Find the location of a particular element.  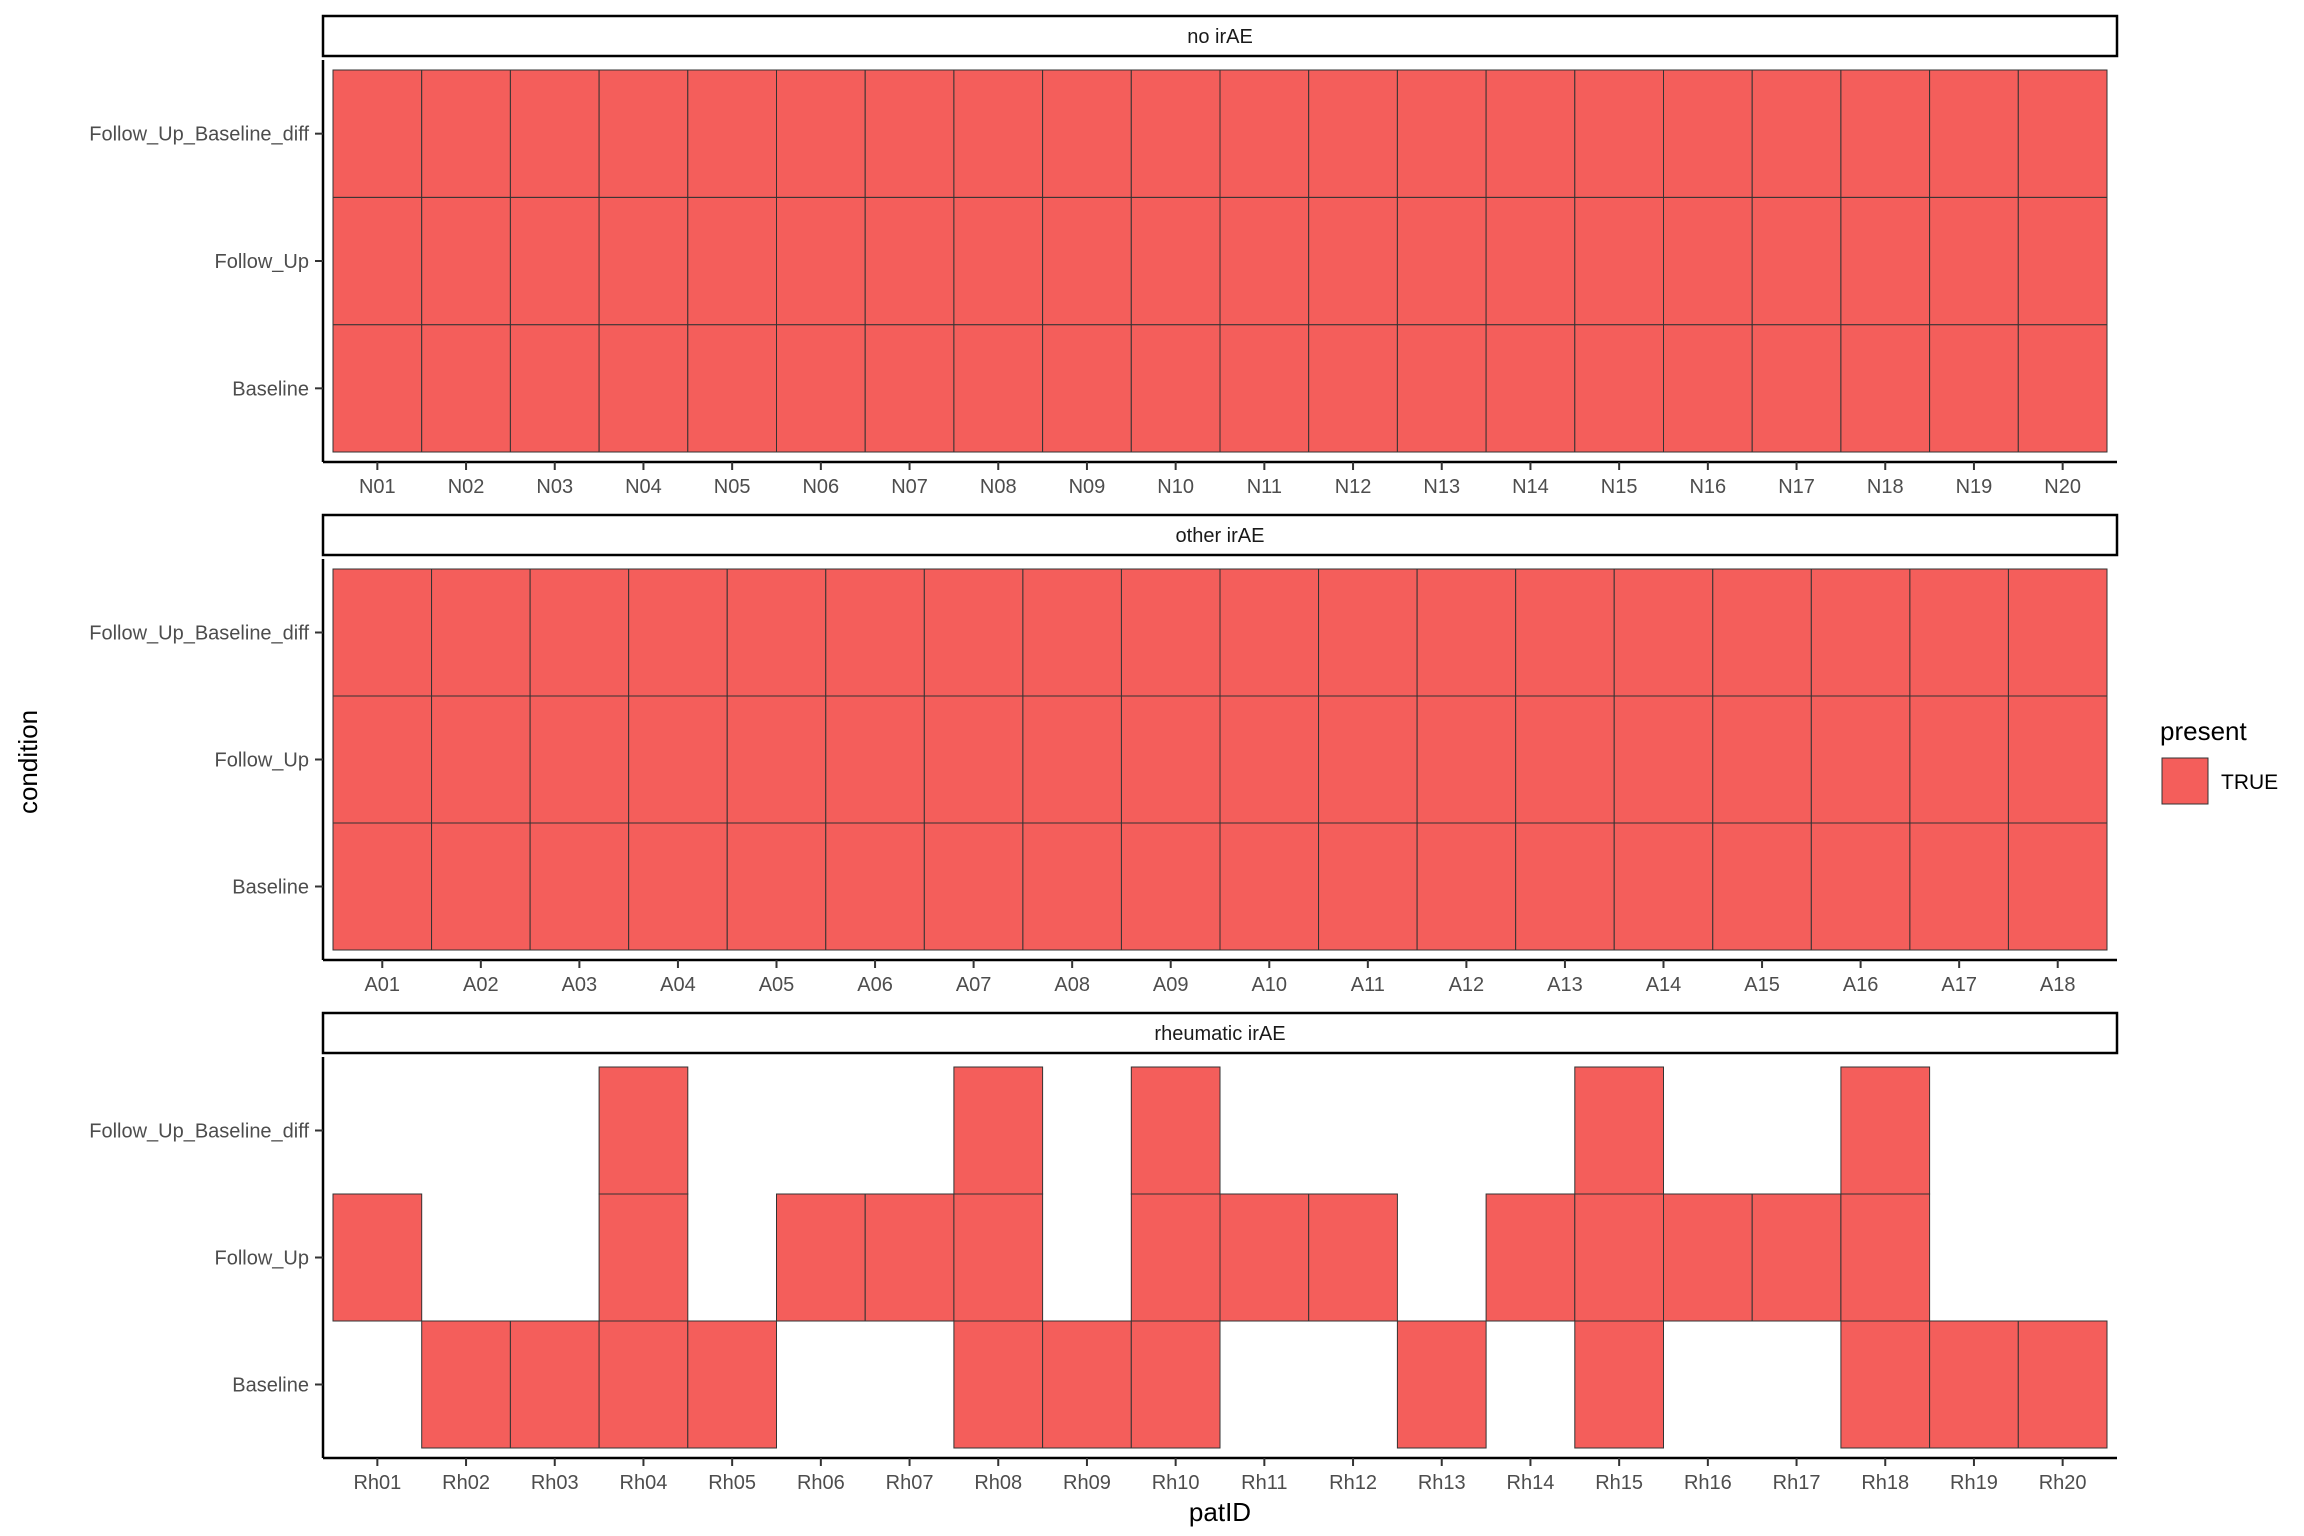

facet-strip-label: no irAE is located at coordinates (1220, 37).